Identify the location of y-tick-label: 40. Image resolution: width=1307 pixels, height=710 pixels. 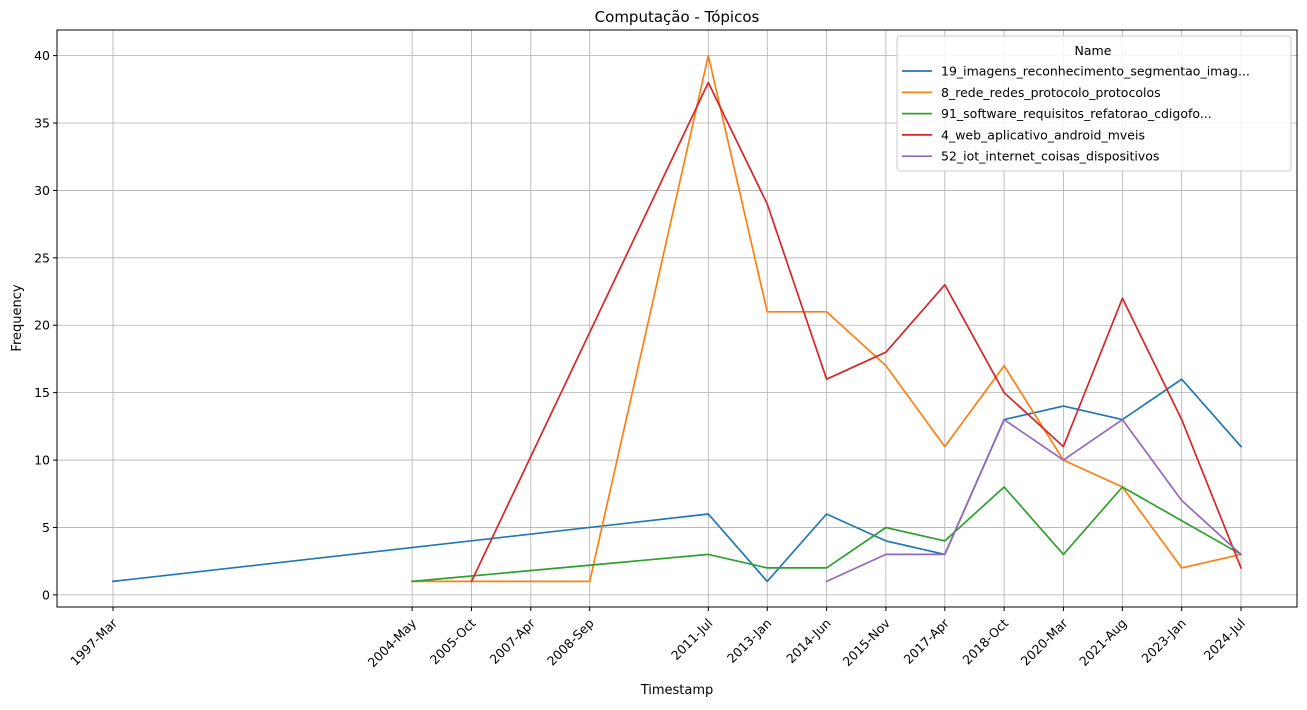
(42, 55).